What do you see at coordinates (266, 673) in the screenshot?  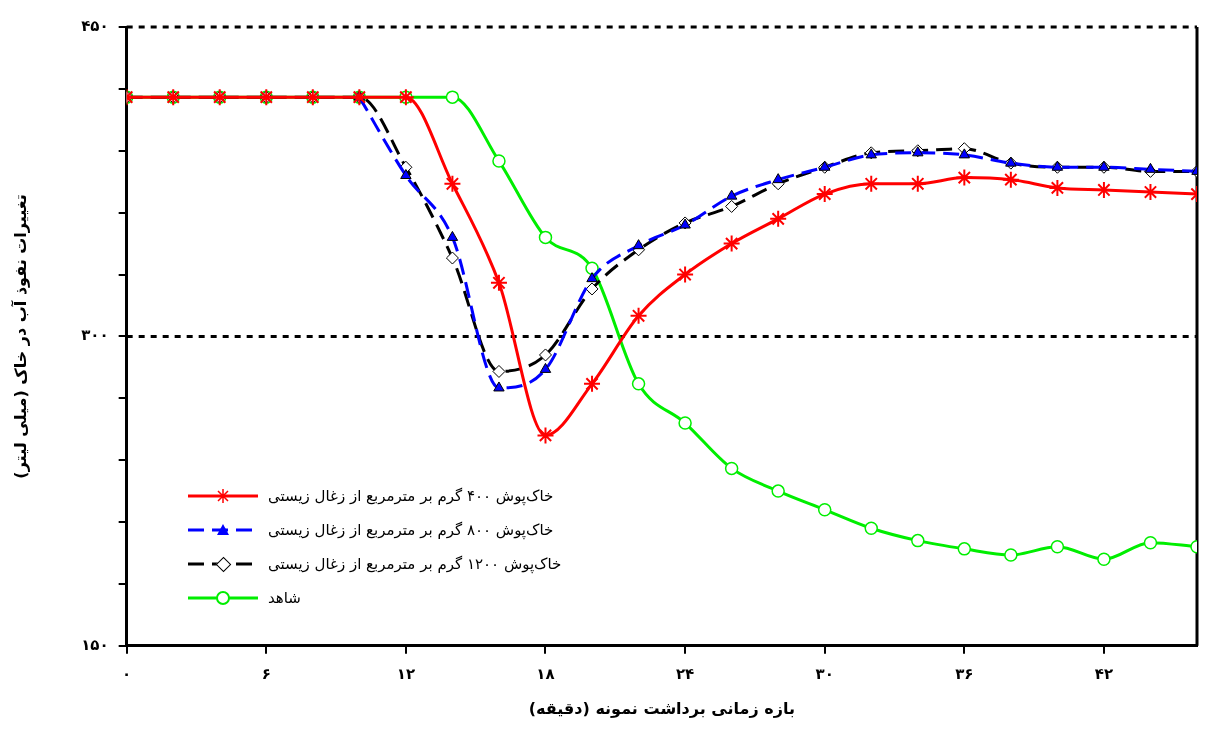 I see `x-tick-label: ۶` at bounding box center [266, 673].